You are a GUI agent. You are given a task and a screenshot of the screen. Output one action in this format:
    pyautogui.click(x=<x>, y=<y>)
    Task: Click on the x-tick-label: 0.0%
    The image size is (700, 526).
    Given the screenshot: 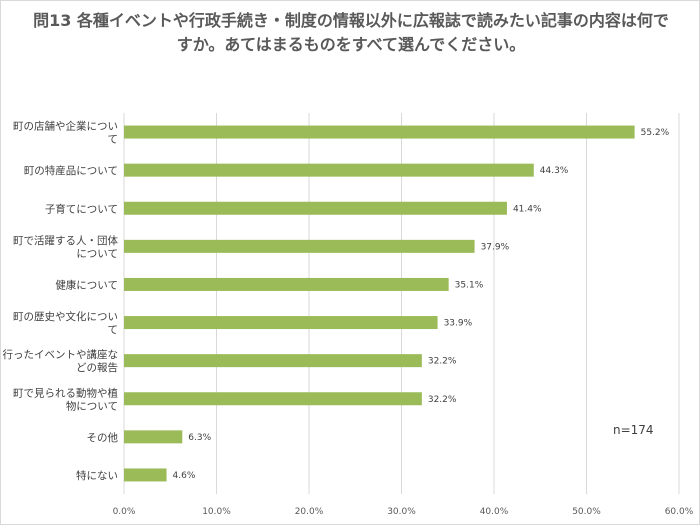 What is the action you would take?
    pyautogui.click(x=124, y=512)
    